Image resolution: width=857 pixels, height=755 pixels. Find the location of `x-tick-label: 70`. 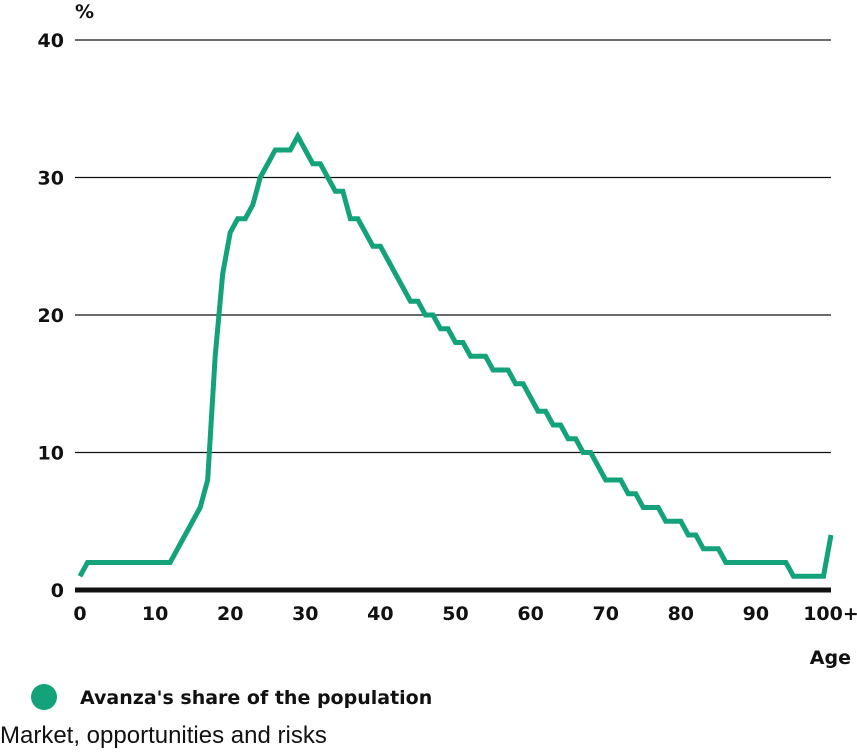

x-tick-label: 70 is located at coordinates (605, 614).